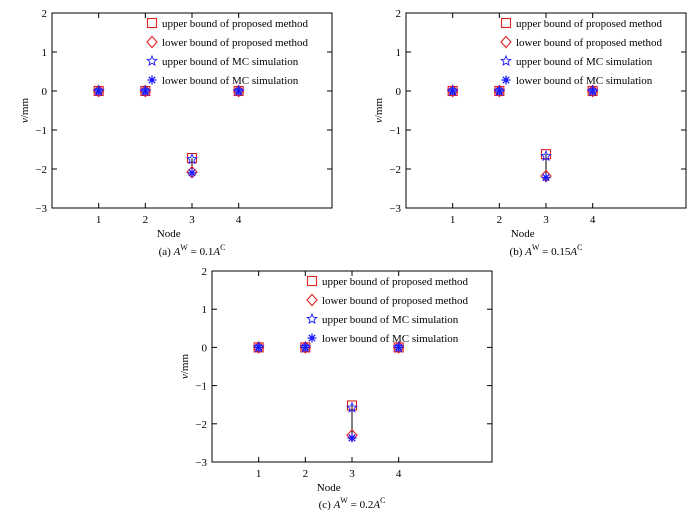  I want to click on panel-caption: (b) AW = 0.15AC, so click(546, 250).